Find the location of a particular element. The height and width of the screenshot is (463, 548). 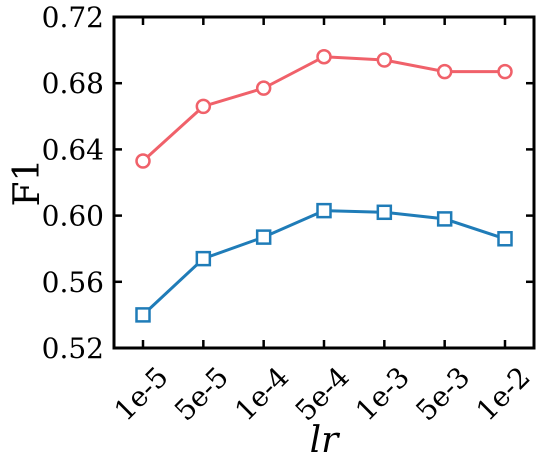

y-axis-title: F1 is located at coordinates (27, 183).